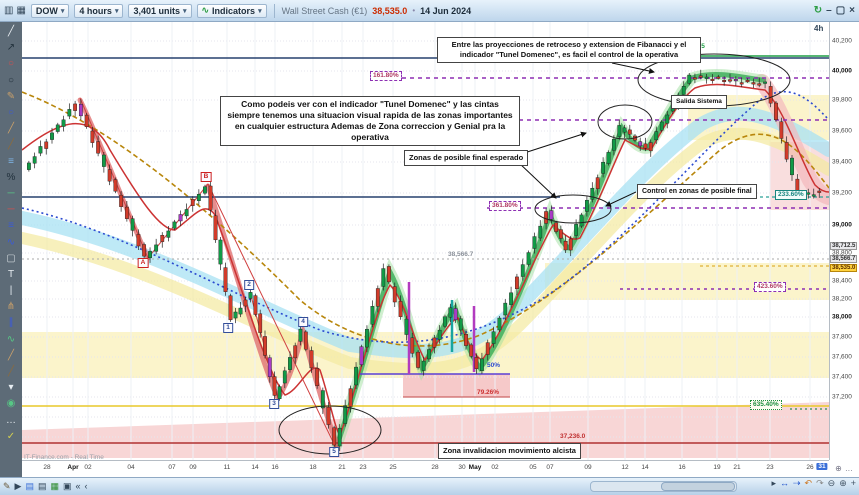  Describe the element at coordinates (86, 486) in the screenshot. I see `prev-icon: ‹` at that location.